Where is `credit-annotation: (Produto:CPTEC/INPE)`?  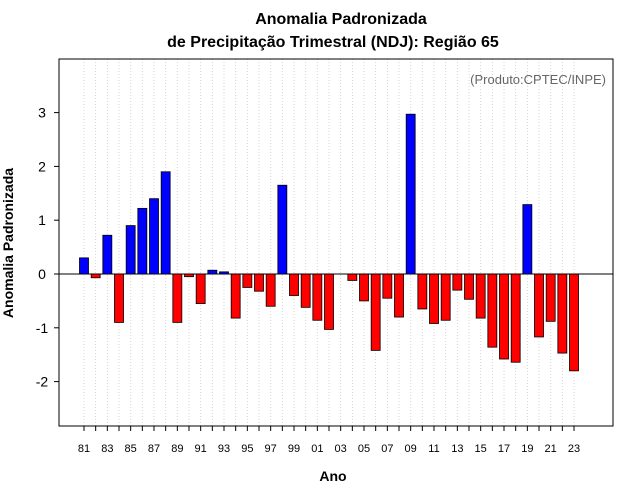 credit-annotation: (Produto:CPTEC/INPE) is located at coordinates (538, 79).